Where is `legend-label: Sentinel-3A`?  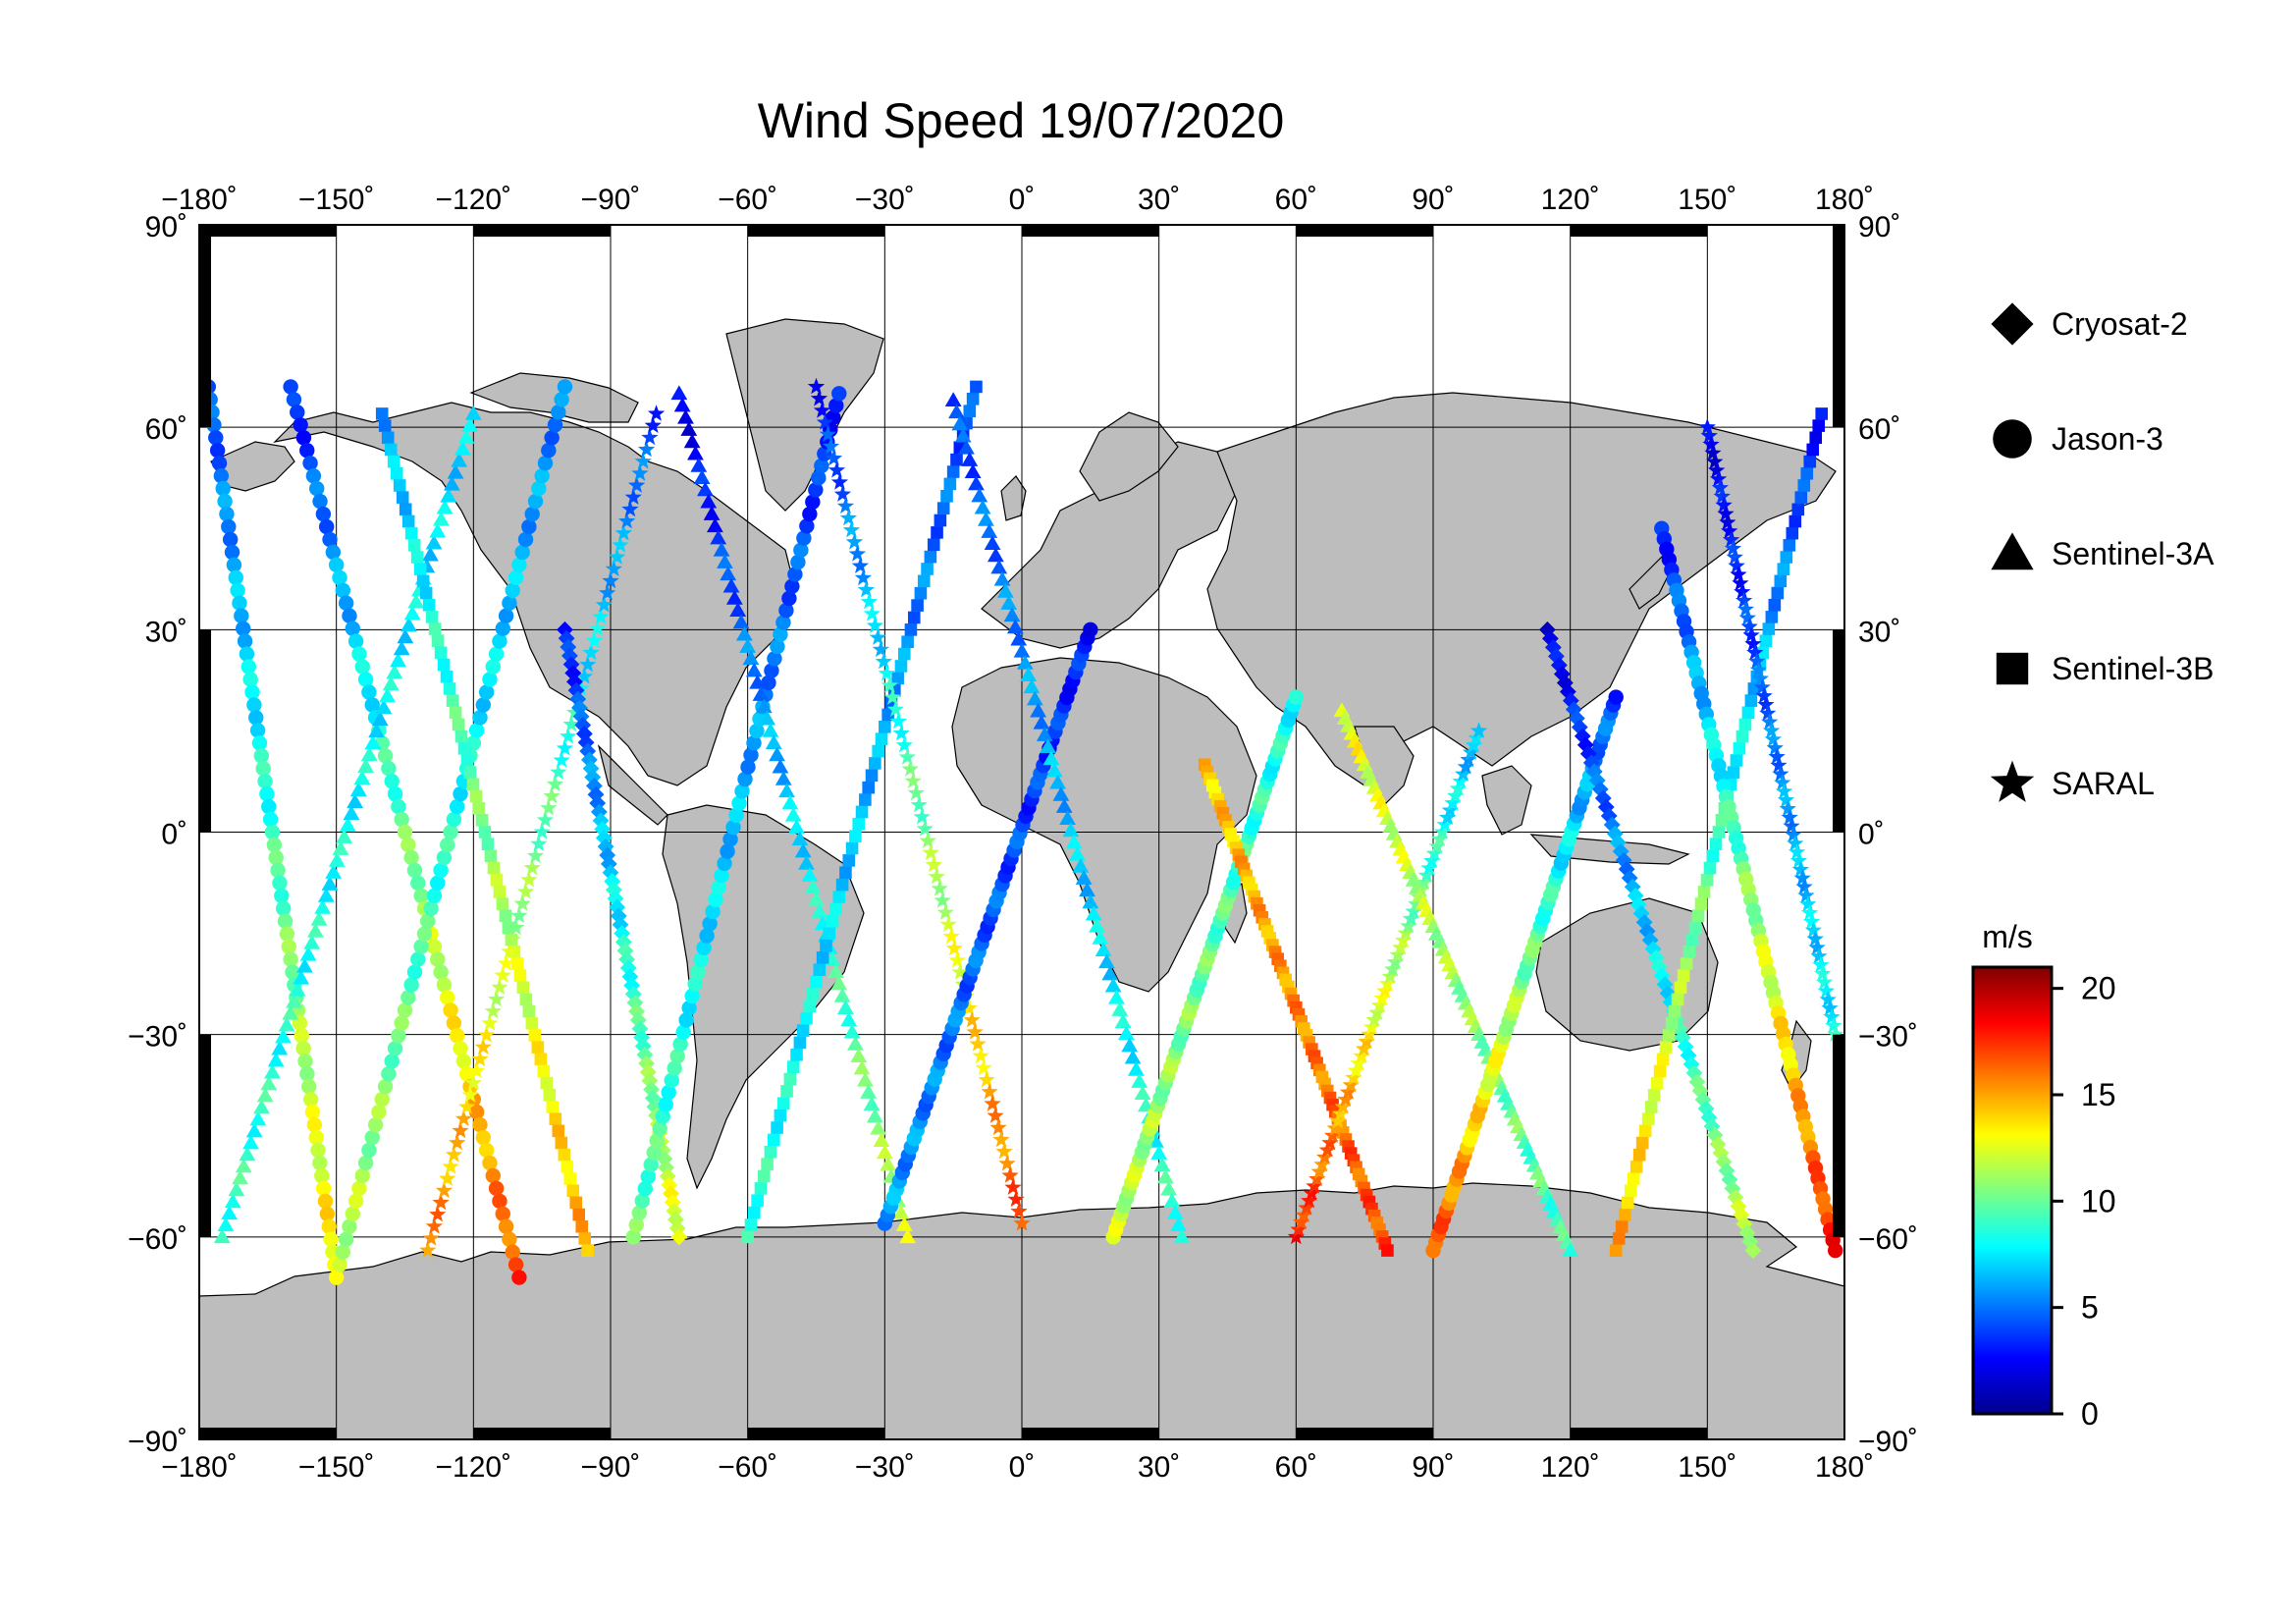 legend-label: Sentinel-3A is located at coordinates (2133, 554).